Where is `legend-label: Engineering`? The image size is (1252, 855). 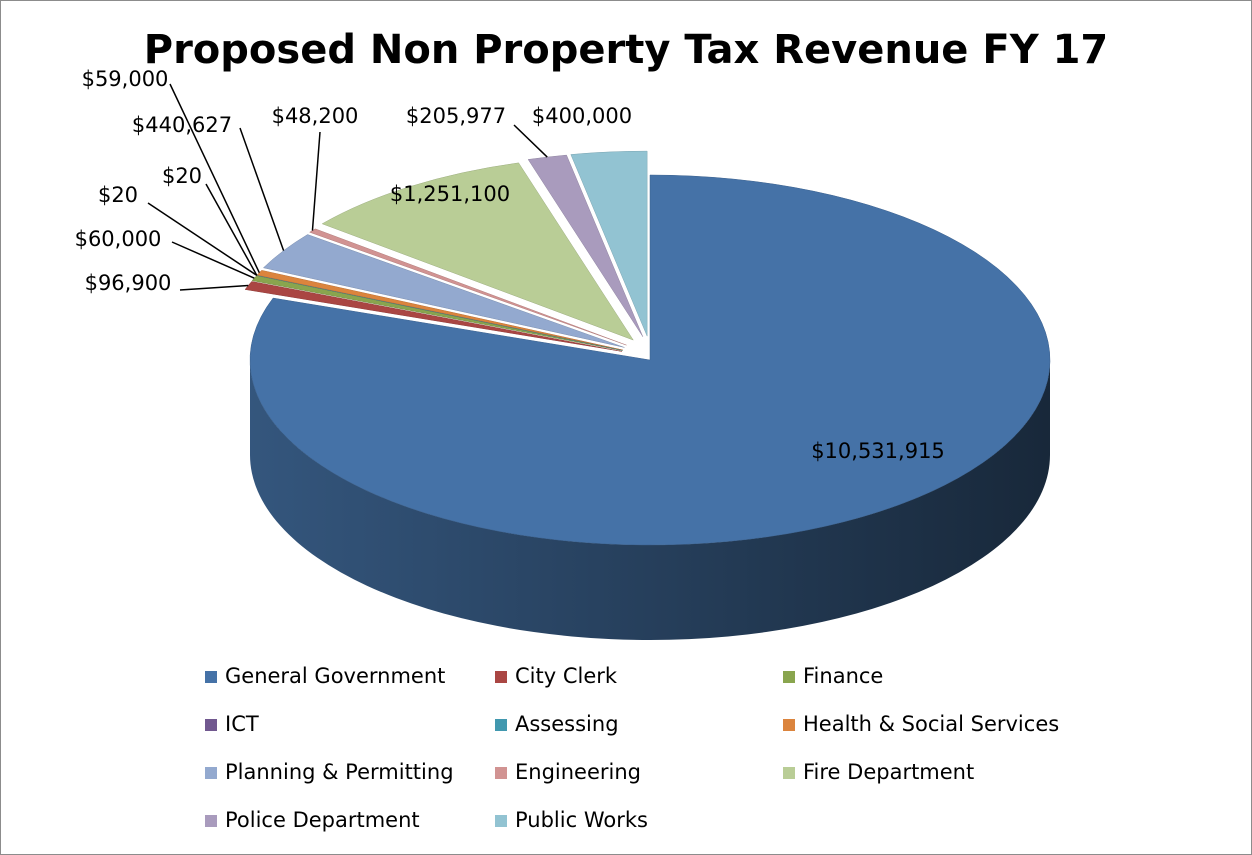
legend-label: Engineering is located at coordinates (578, 772).